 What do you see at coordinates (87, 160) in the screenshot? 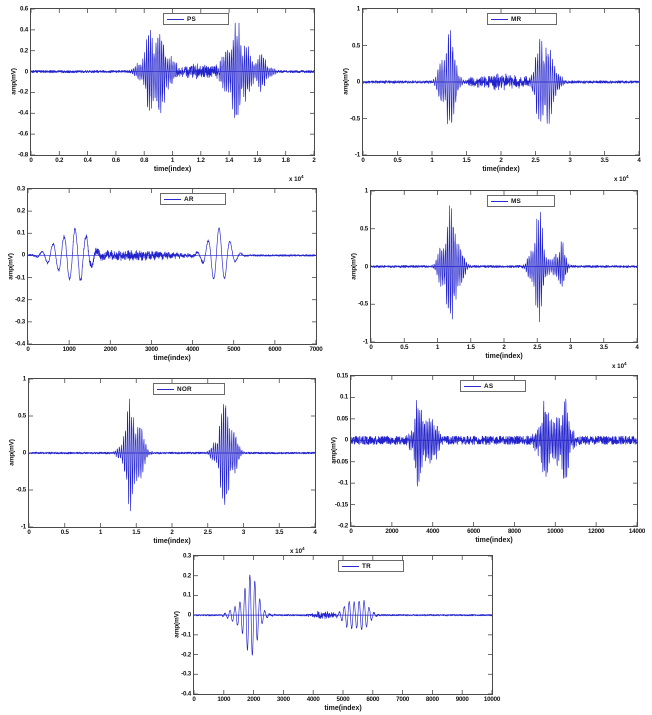
I see `x-tick-label: 0.4` at bounding box center [87, 160].